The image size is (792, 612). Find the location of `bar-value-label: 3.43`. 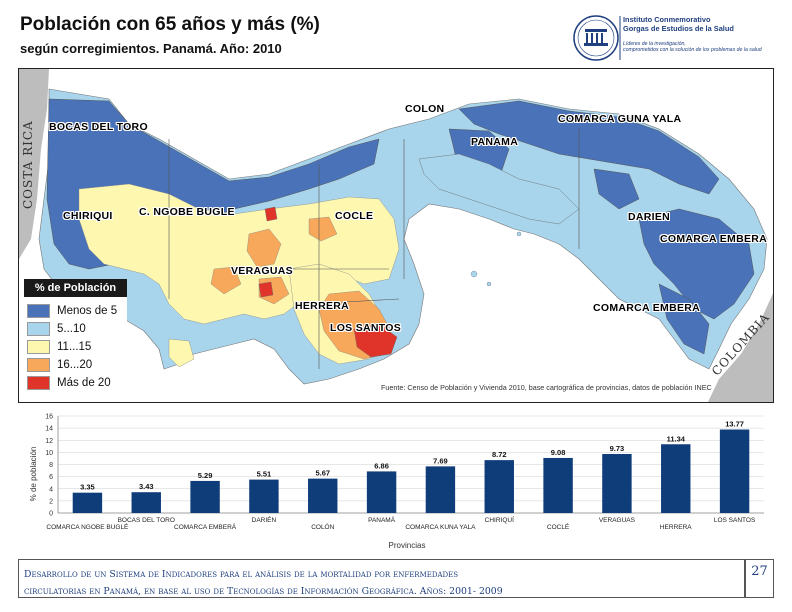

bar-value-label: 3.43 is located at coordinates (146, 486).